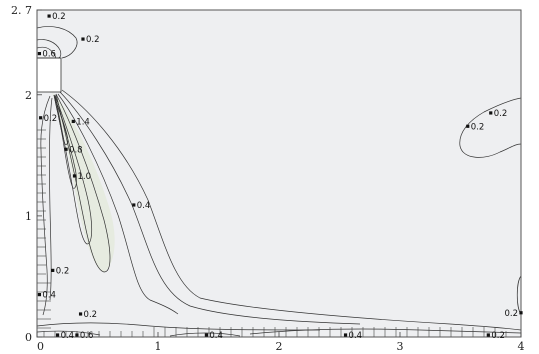  Describe the element at coordinates (26, 174) in the screenshot. I see `y-axis: 0 1 2 2. 7` at that location.